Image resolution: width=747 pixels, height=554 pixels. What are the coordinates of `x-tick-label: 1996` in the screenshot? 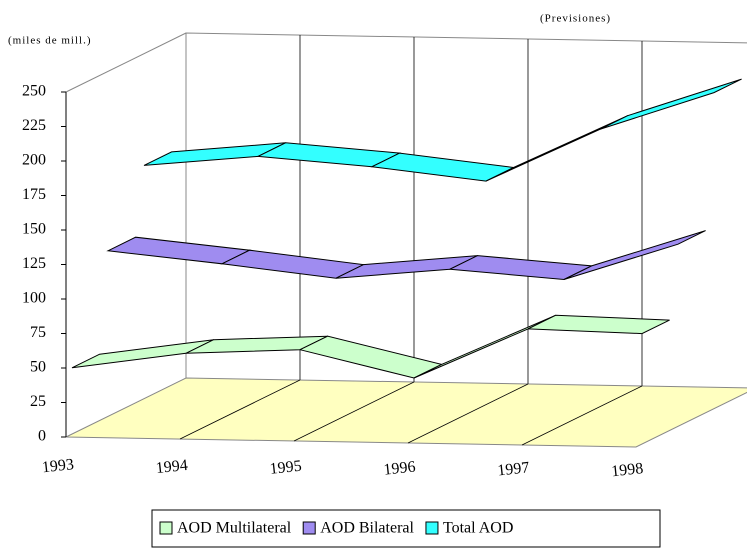 It's located at (400, 468).